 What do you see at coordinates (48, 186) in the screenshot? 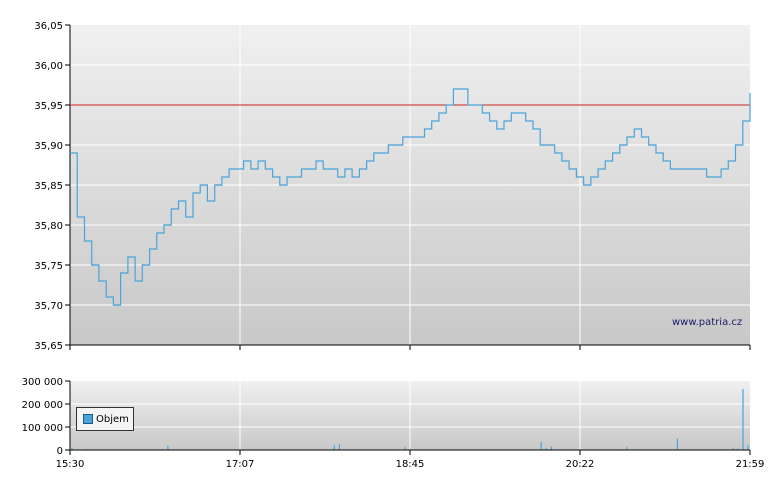
I see `price-y-tick-label: 35,85` at bounding box center [48, 186].